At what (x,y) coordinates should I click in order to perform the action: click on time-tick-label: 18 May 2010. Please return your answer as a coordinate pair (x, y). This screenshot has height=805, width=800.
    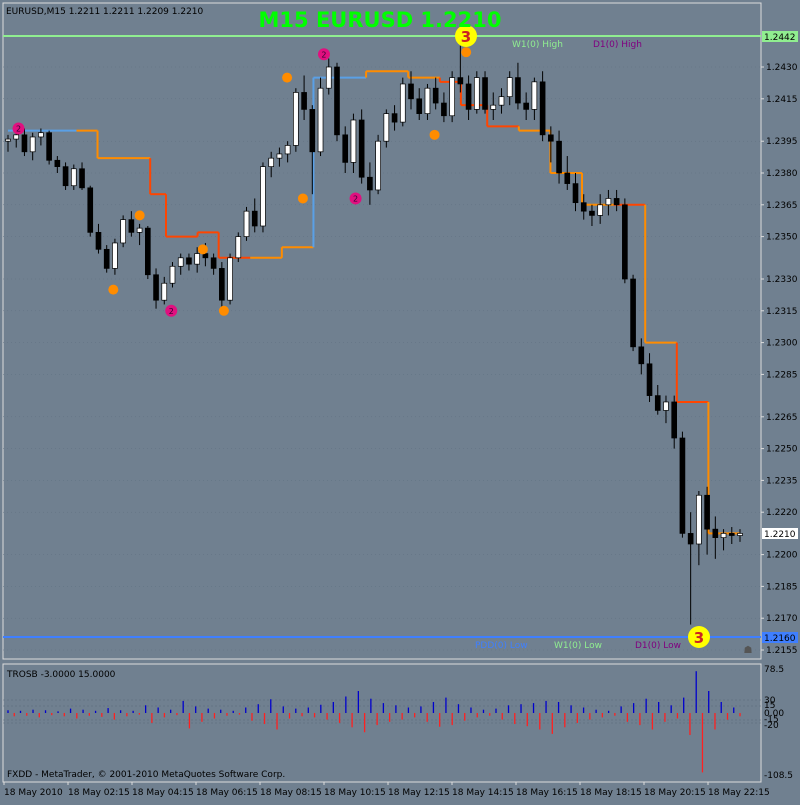
    Looking at the image, I should click on (33, 793).